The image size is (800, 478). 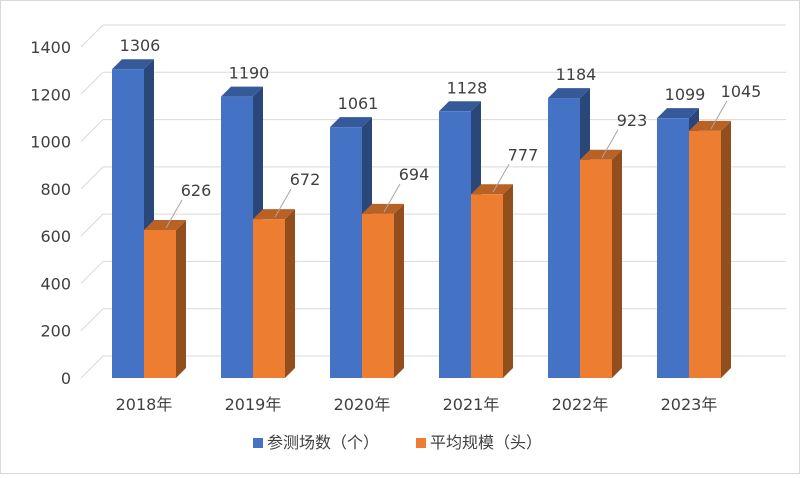 I want to click on bar-fields-2020年, so click(x=351, y=247).